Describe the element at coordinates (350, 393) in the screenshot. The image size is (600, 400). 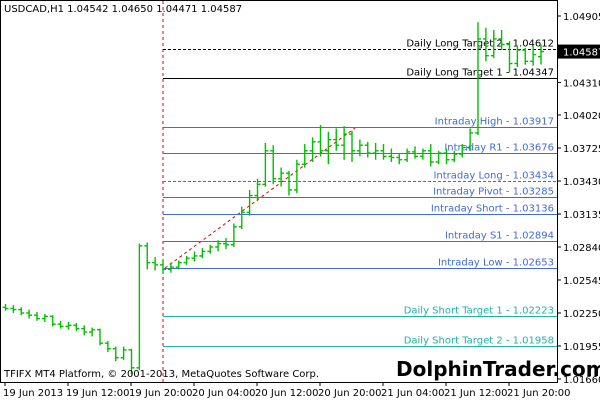
I see `x-tick-label: 20 Jun 20:00` at that location.